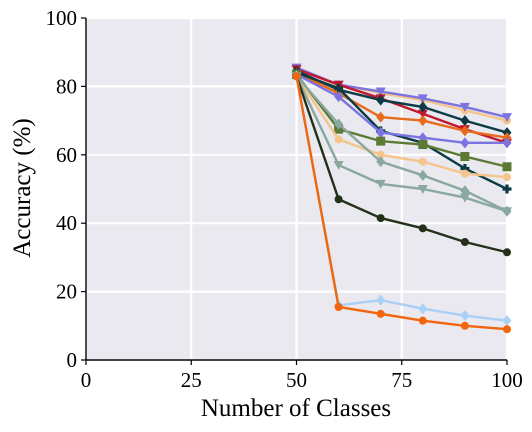 The width and height of the screenshot is (532, 432). What do you see at coordinates (66, 223) in the screenshot?
I see `y-tick-label: 40` at bounding box center [66, 223].